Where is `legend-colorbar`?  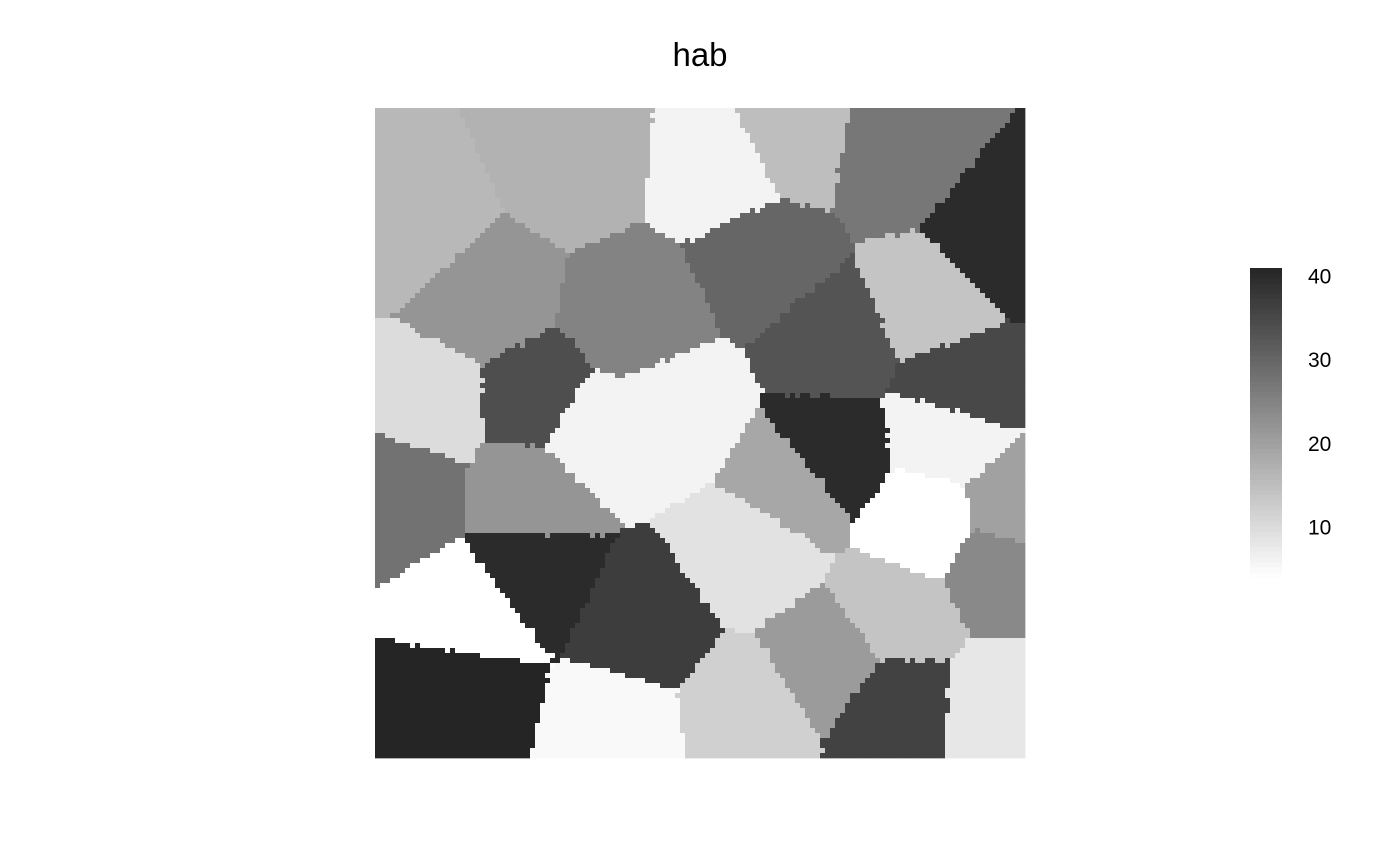 legend-colorbar is located at coordinates (1266, 423).